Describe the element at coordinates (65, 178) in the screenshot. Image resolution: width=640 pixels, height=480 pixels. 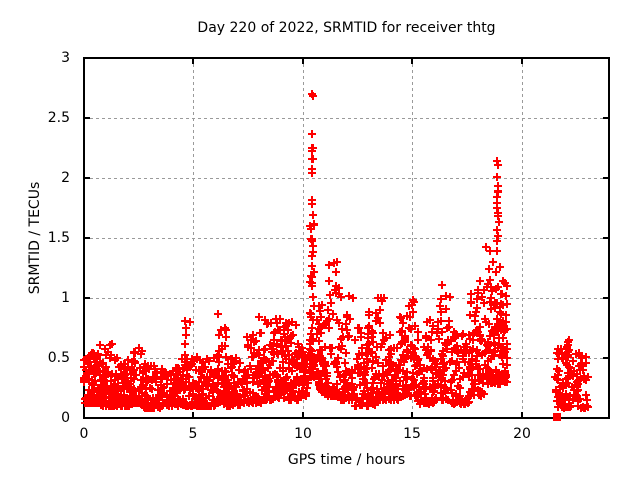
I see `y-tick-label: 2` at that location.